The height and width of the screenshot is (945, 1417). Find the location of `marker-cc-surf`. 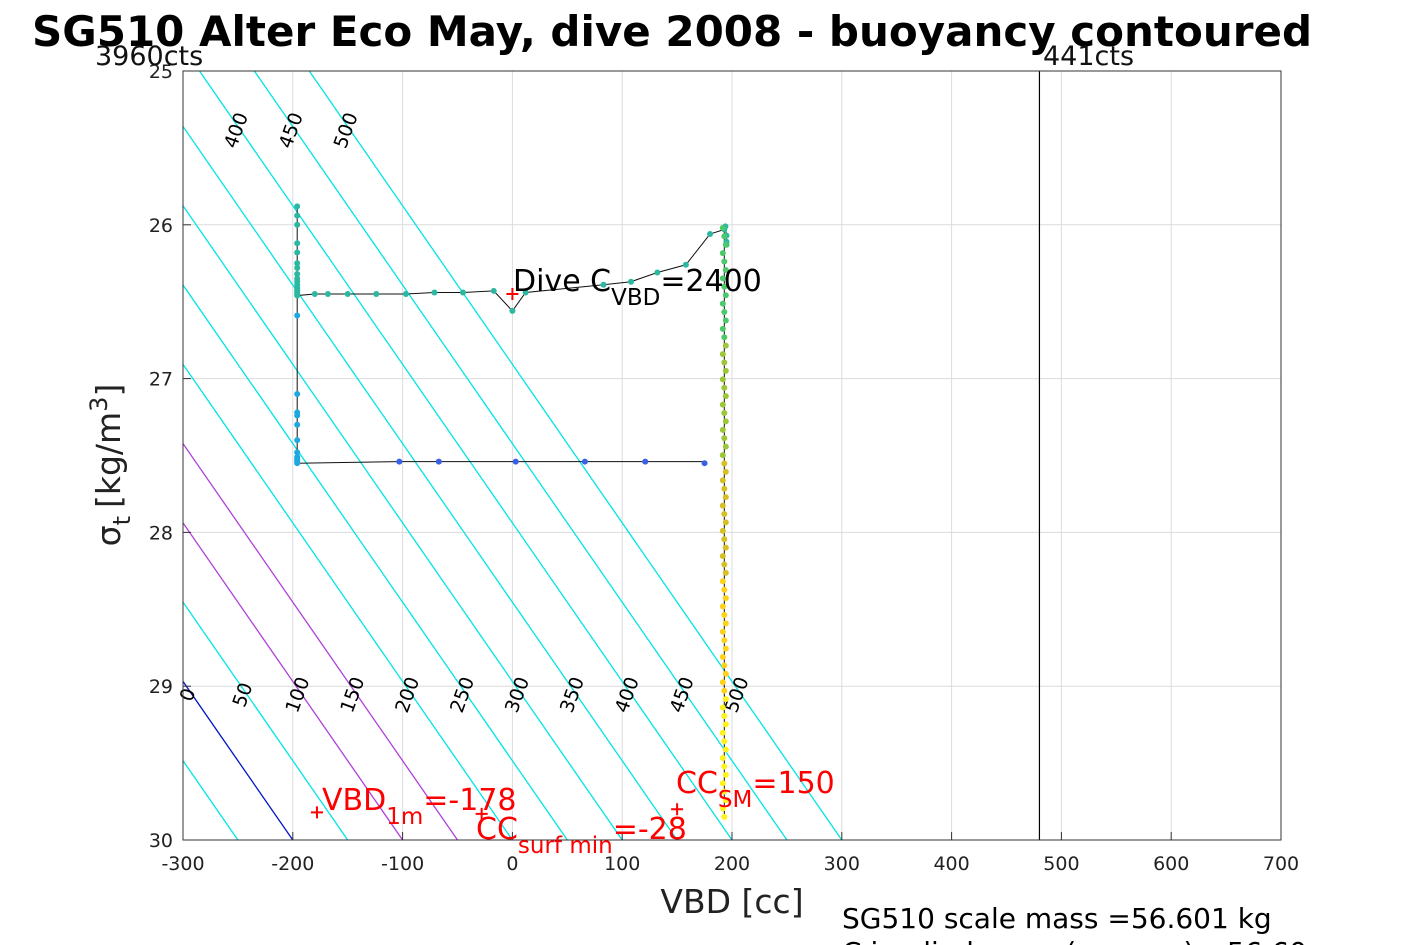

marker-cc-surf is located at coordinates (481, 813).